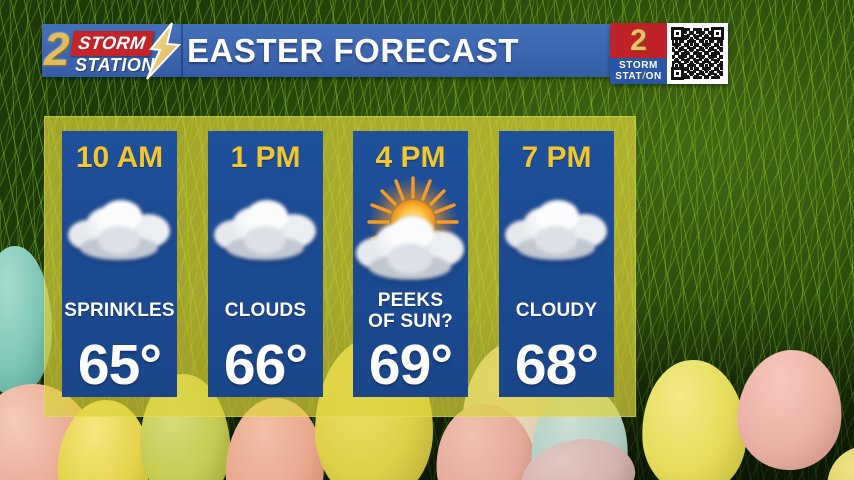 The image size is (854, 480). I want to click on logo-storm-label: STORM, so click(112, 43).